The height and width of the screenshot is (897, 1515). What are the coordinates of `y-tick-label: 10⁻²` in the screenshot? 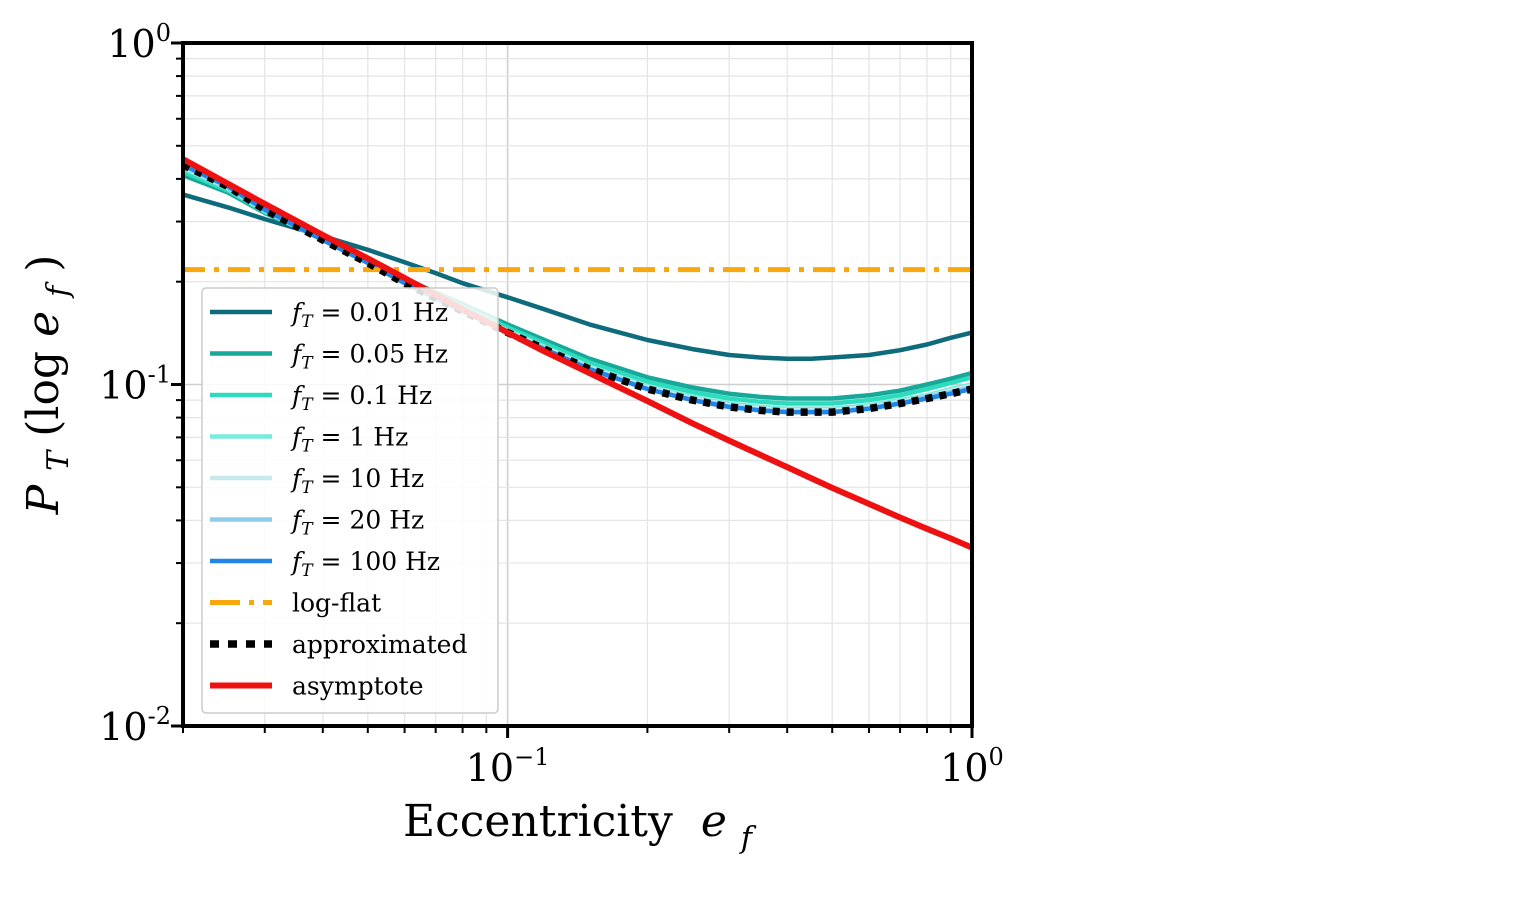 It's located at (135, 725).